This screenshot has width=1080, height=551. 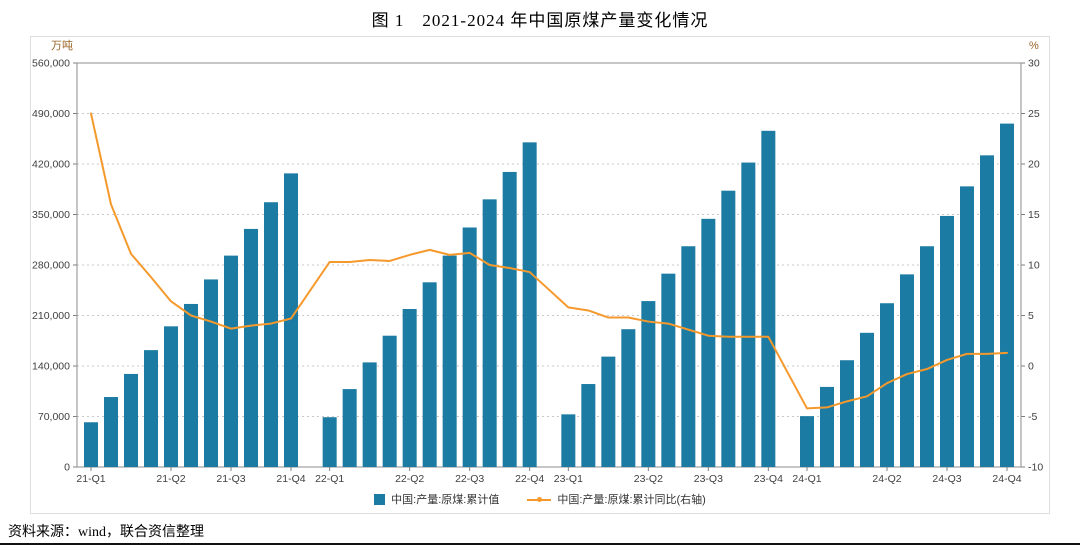 What do you see at coordinates (380, 499) in the screenshot?
I see `bar-series-swatch` at bounding box center [380, 499].